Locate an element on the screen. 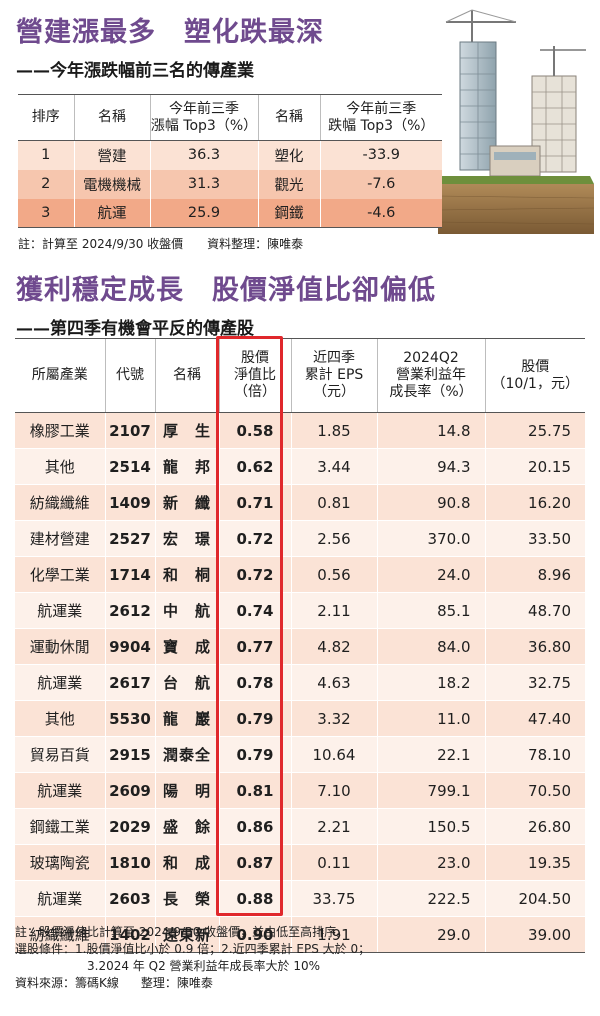 The image size is (600, 1016). name-cell: 寶 成 is located at coordinates (186, 646).